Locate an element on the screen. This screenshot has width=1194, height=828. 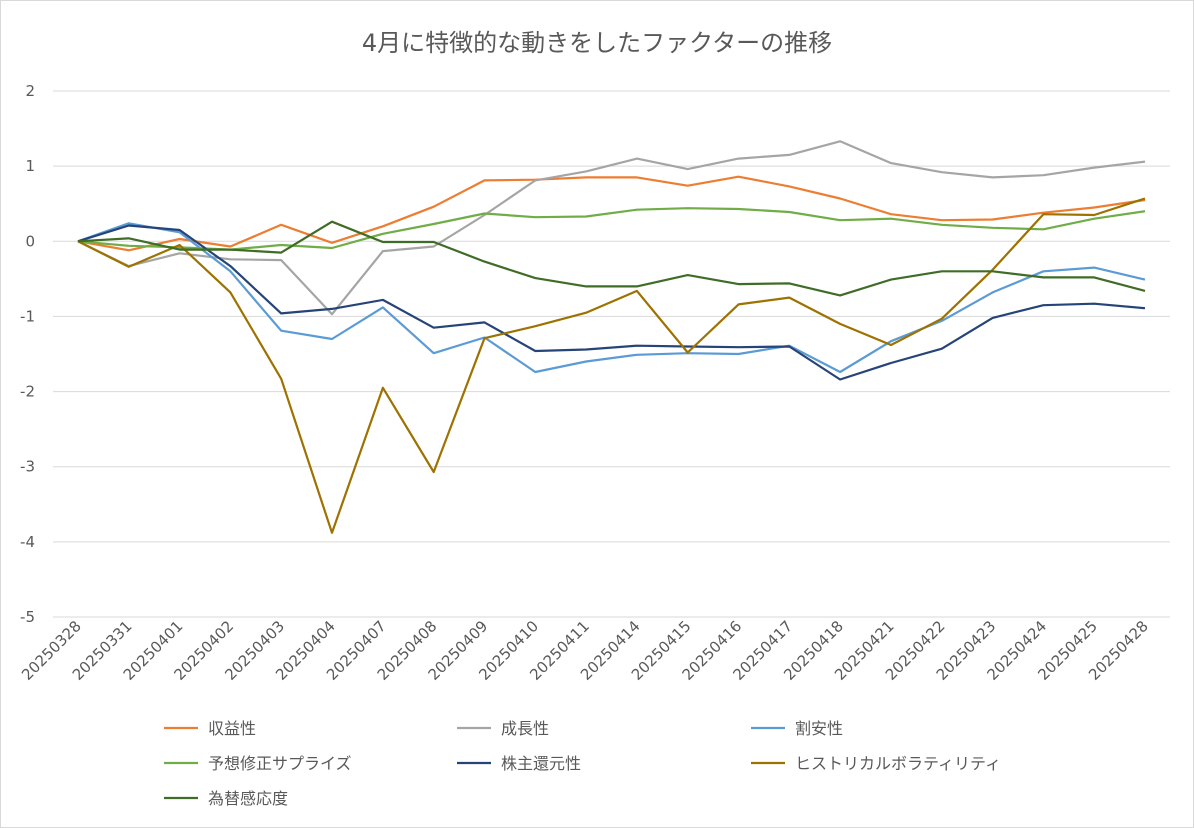
legend-item: 株主還元性 is located at coordinates (519, 763).